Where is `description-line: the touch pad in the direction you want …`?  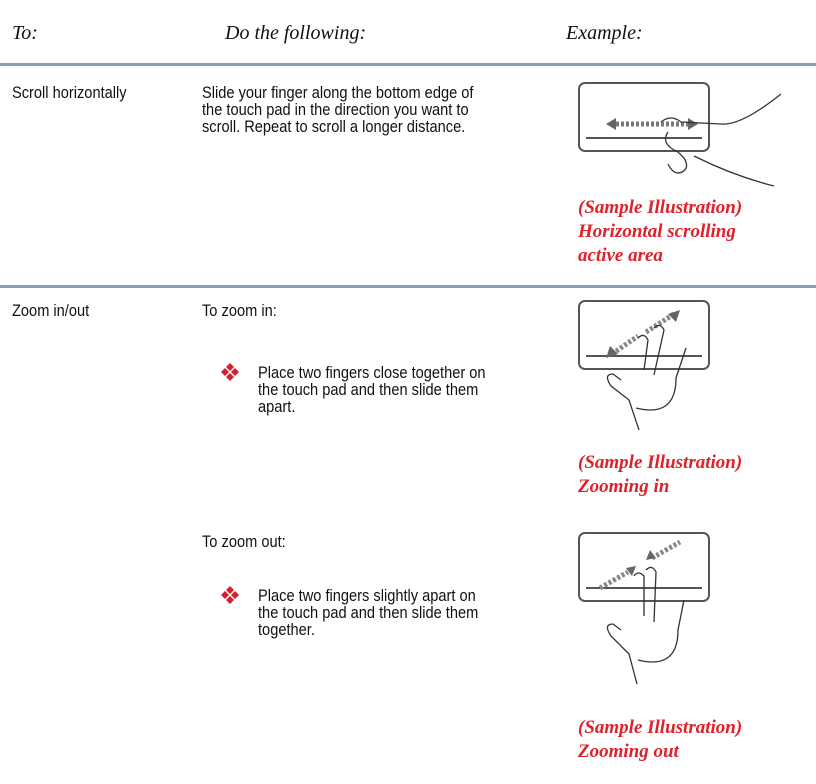
description-line: the touch pad in the direction you want … is located at coordinates (335, 109).